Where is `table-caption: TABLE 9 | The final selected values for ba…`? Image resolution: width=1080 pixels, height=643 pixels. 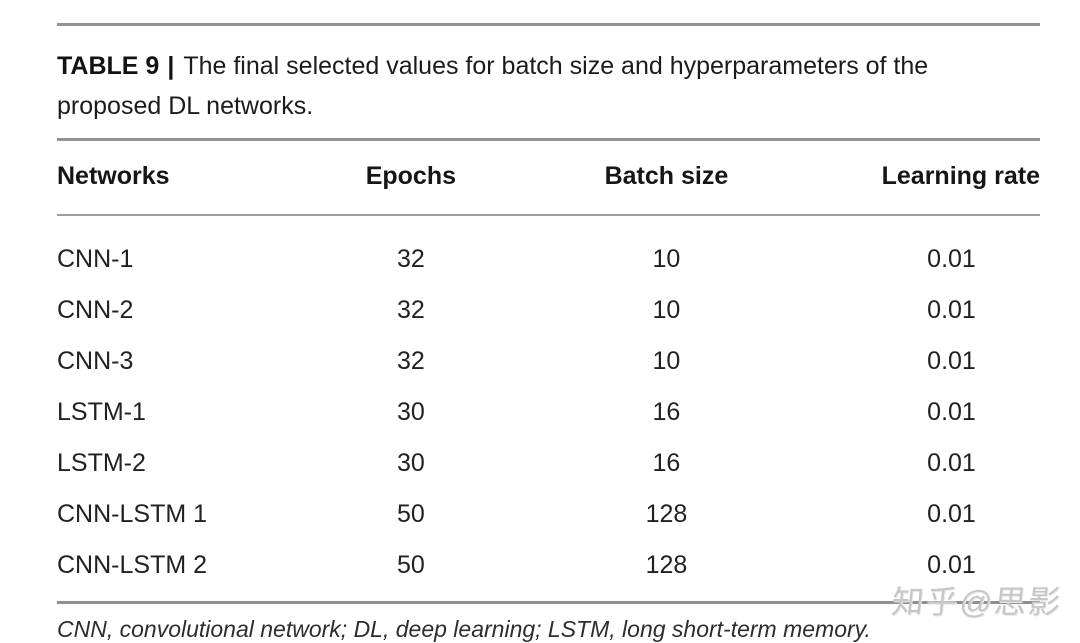
table-caption: TABLE 9 | The final selected values for ba… is located at coordinates (531, 86).